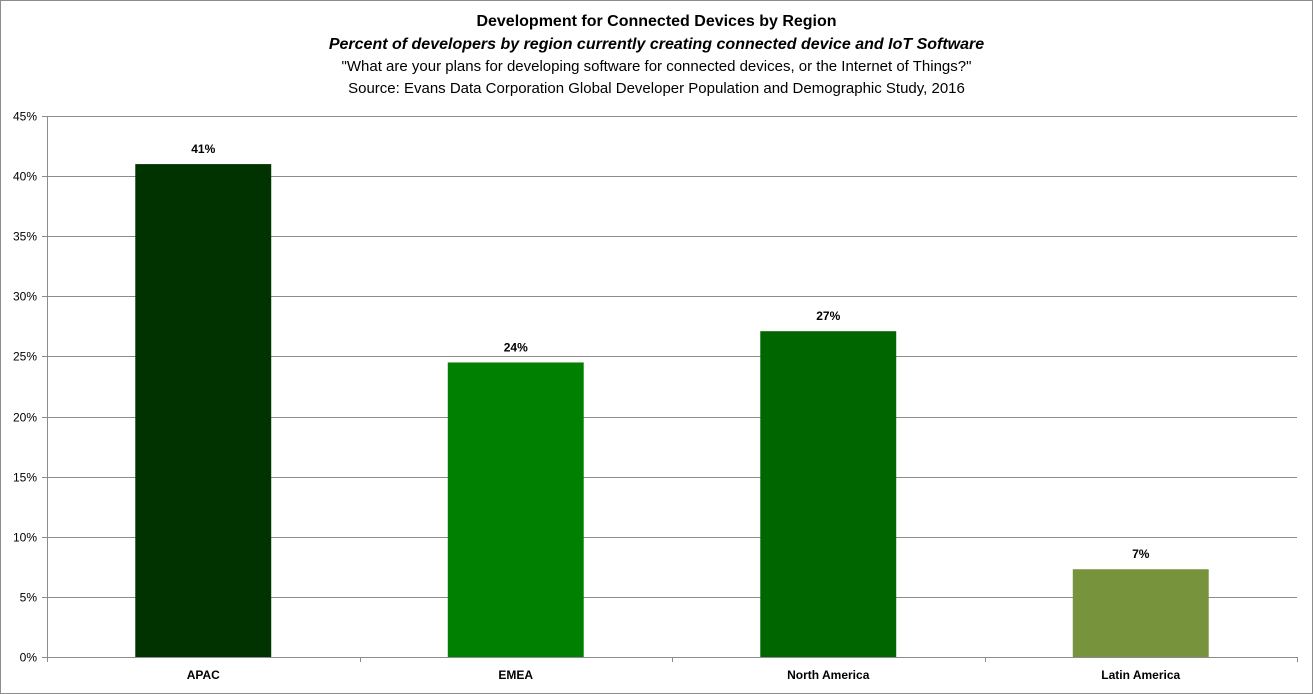 Image resolution: width=1313 pixels, height=694 pixels. I want to click on y-tick-label: 30%, so click(25, 297).